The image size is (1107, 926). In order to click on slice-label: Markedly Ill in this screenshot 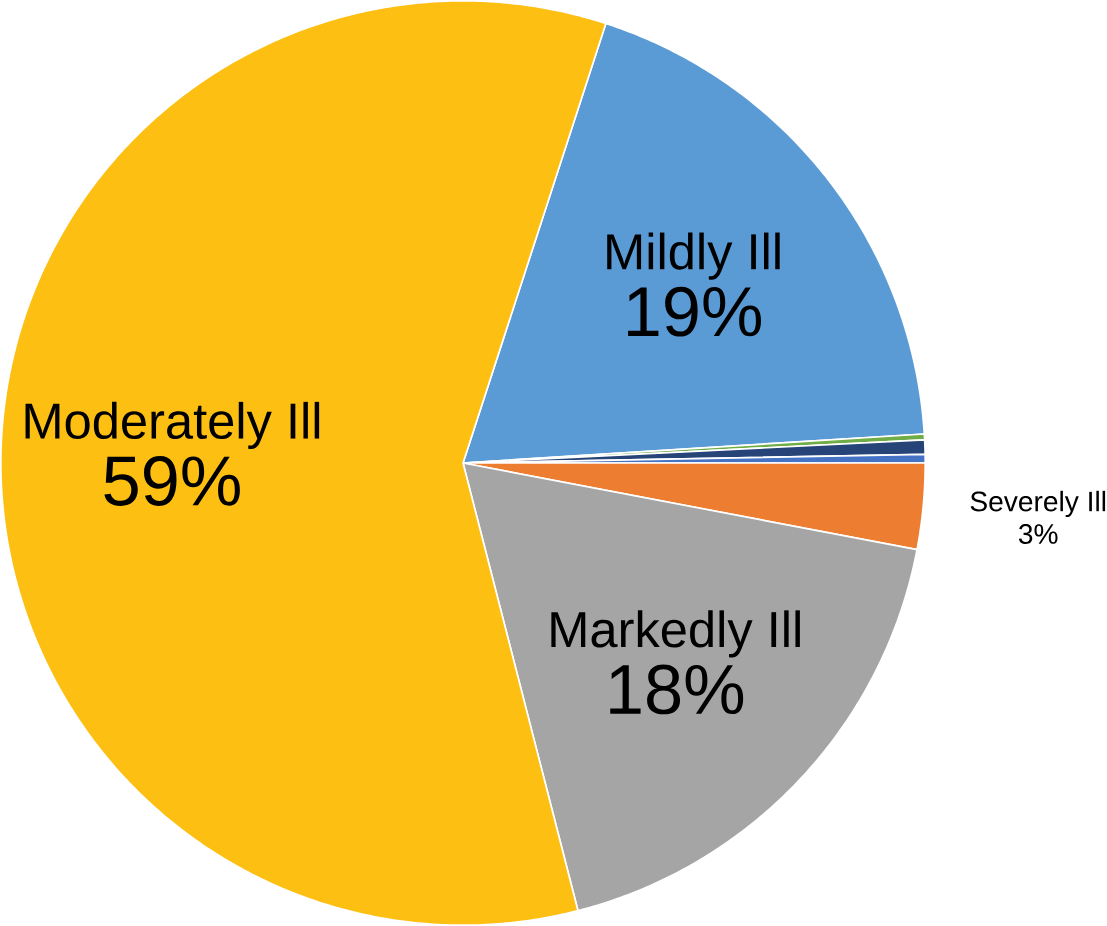, I will do `click(675, 634)`.